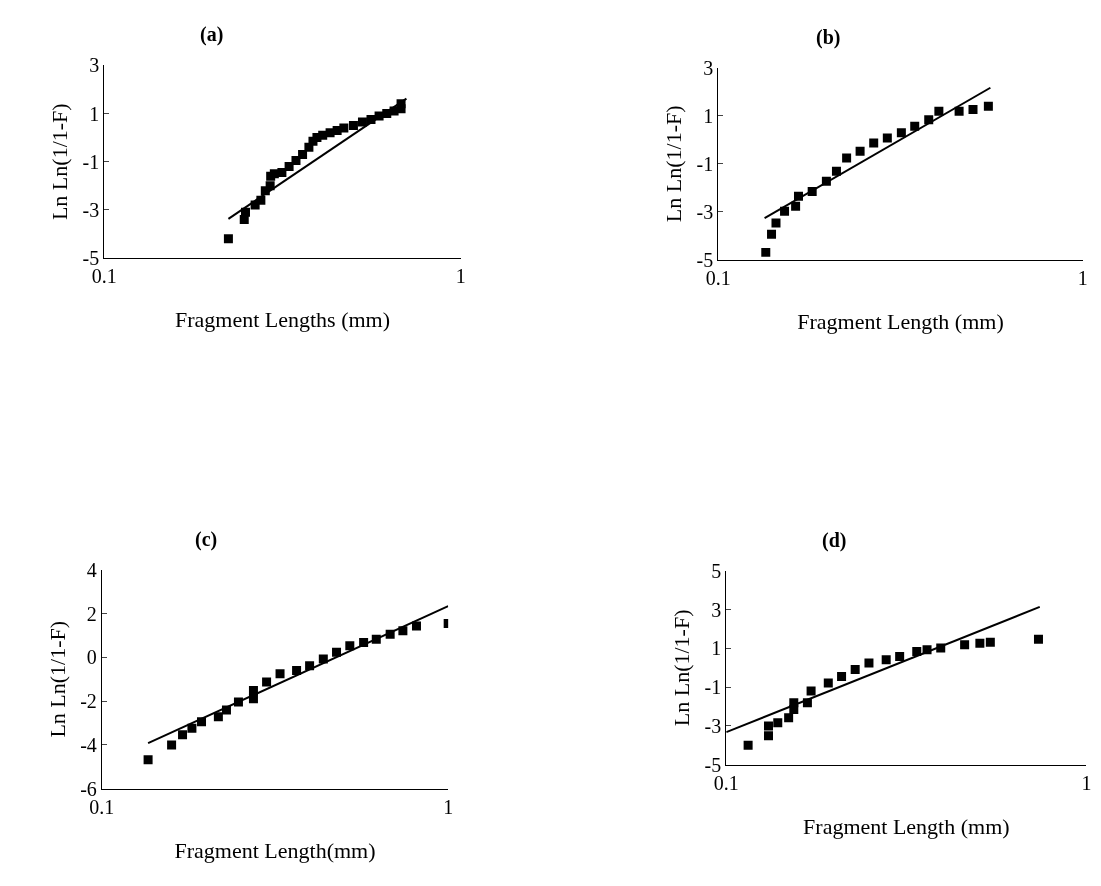  What do you see at coordinates (212, 34) in the screenshot?
I see `chart-title: (a)` at bounding box center [212, 34].